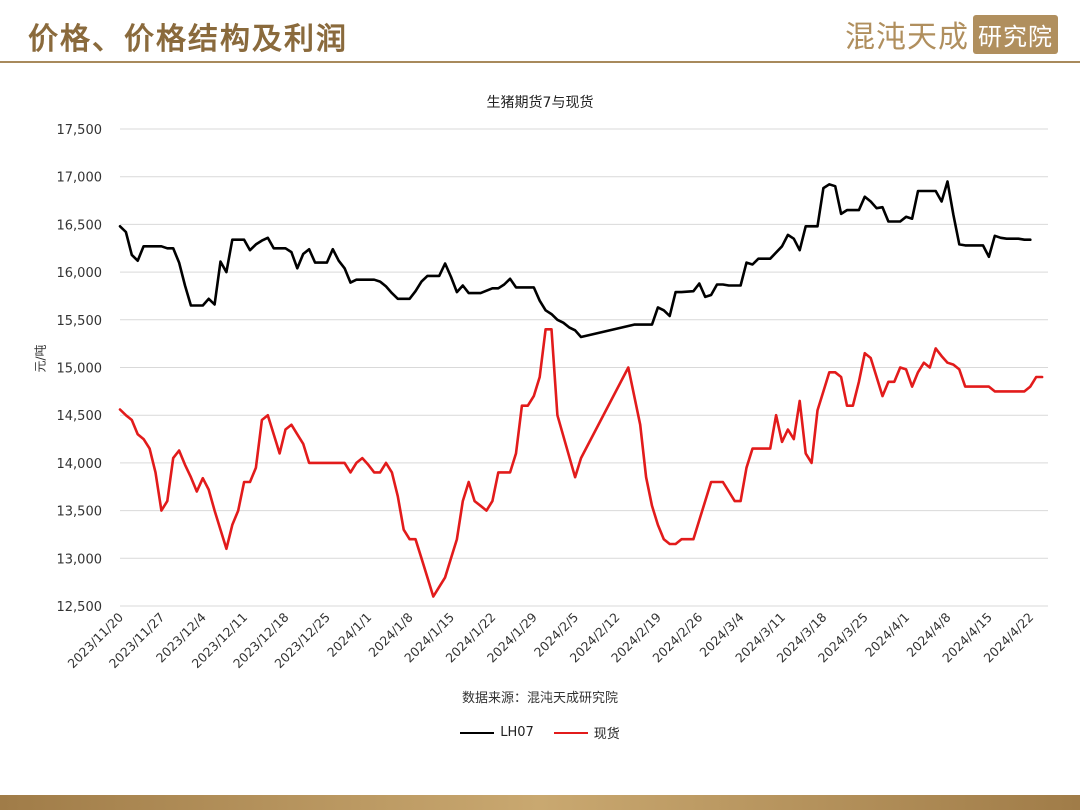  Describe the element at coordinates (349, 635) in the screenshot. I see `x-tick-label: 2024/1/1` at that location.